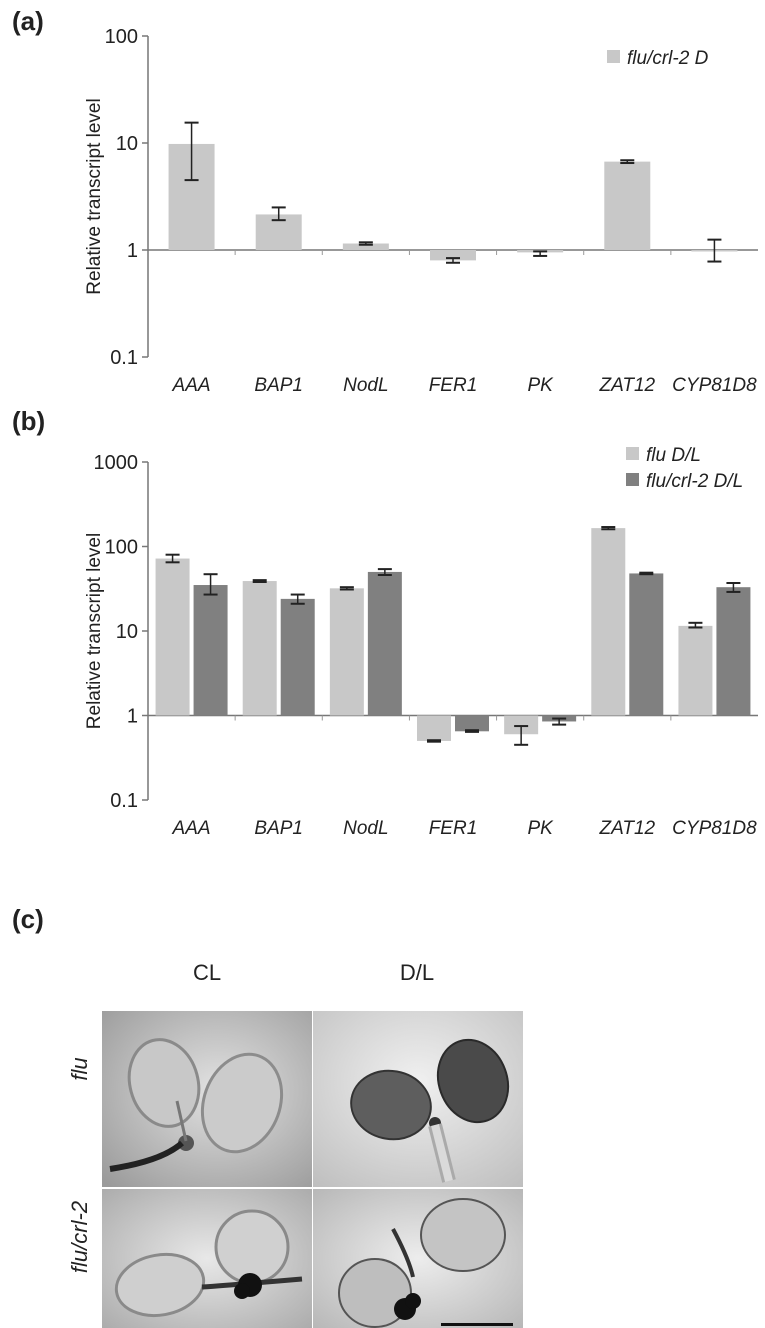 The image size is (765, 1328). What do you see at coordinates (79, 1237) in the screenshot?
I see `photo-row-label-flu-crl2: flu/crl-2` at bounding box center [79, 1237].